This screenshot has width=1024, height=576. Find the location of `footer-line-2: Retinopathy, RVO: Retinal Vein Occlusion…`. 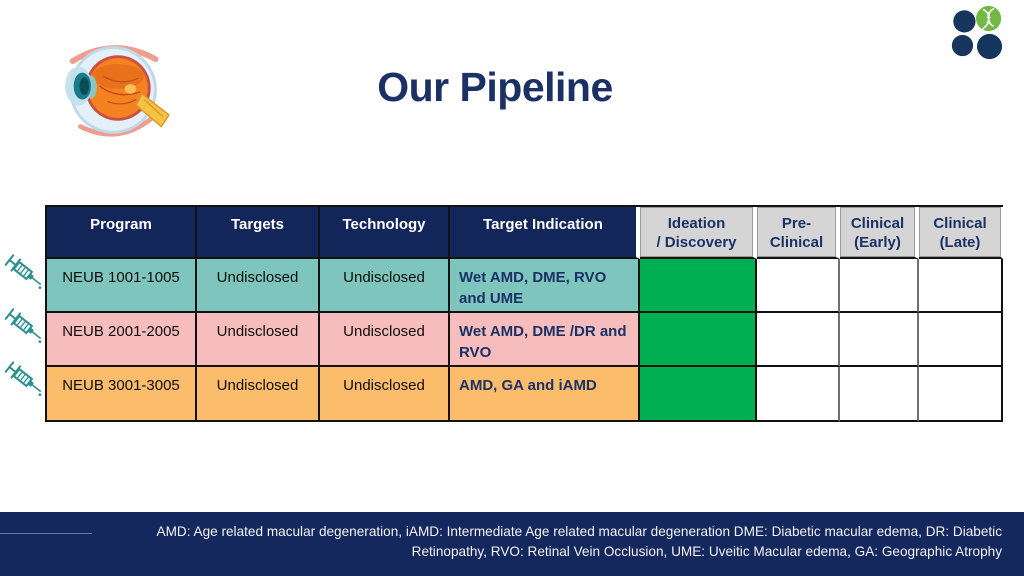

footer-line-2: Retinopathy, RVO: Retinal Vein Occlusion… is located at coordinates (706, 551).